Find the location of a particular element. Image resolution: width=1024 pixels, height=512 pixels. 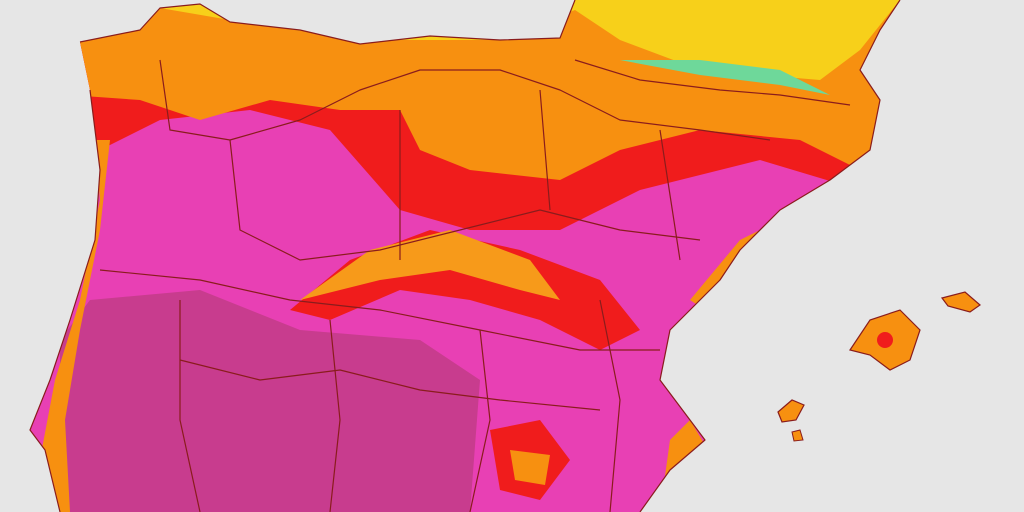

west-coastline is located at coordinates (65, 300).